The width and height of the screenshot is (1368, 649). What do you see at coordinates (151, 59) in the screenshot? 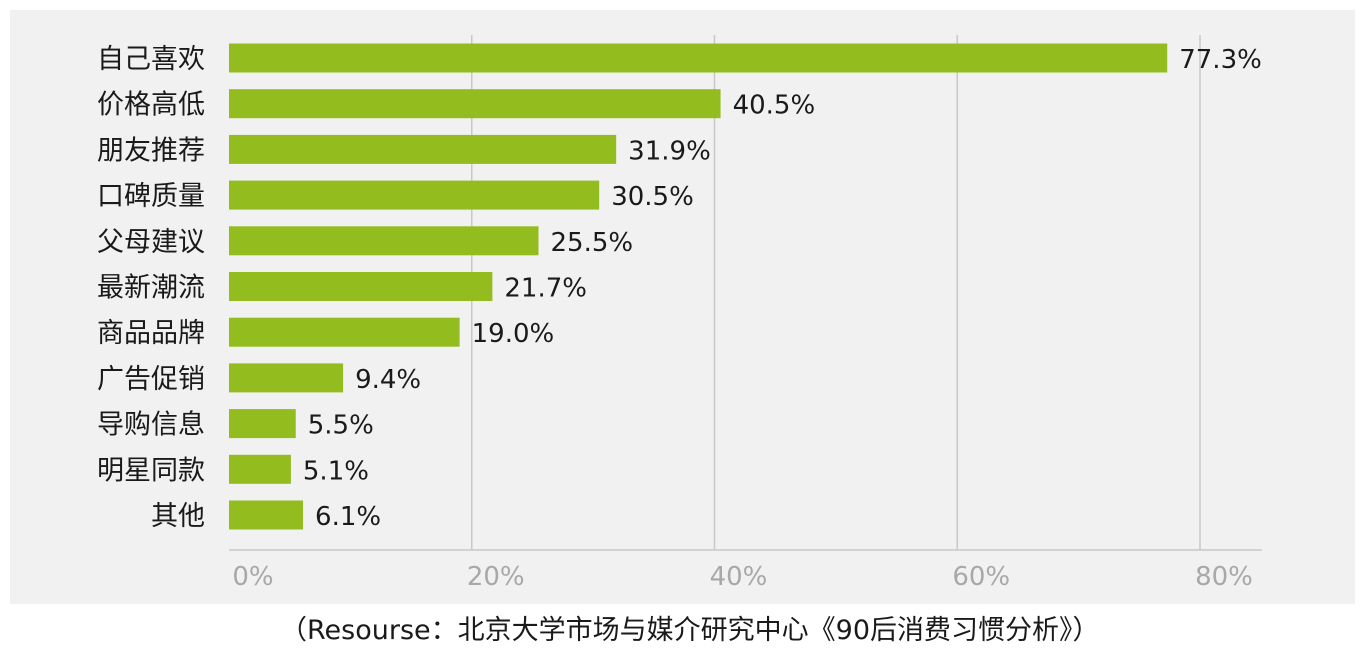
I see `category-label: 自己喜欢` at bounding box center [151, 59].